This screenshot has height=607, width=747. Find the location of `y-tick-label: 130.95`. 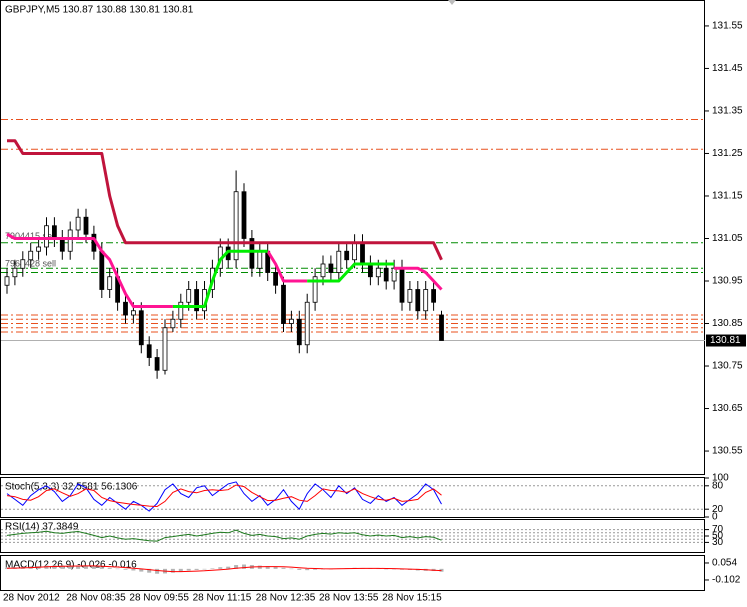

y-tick-label: 130.95 is located at coordinates (727, 281).